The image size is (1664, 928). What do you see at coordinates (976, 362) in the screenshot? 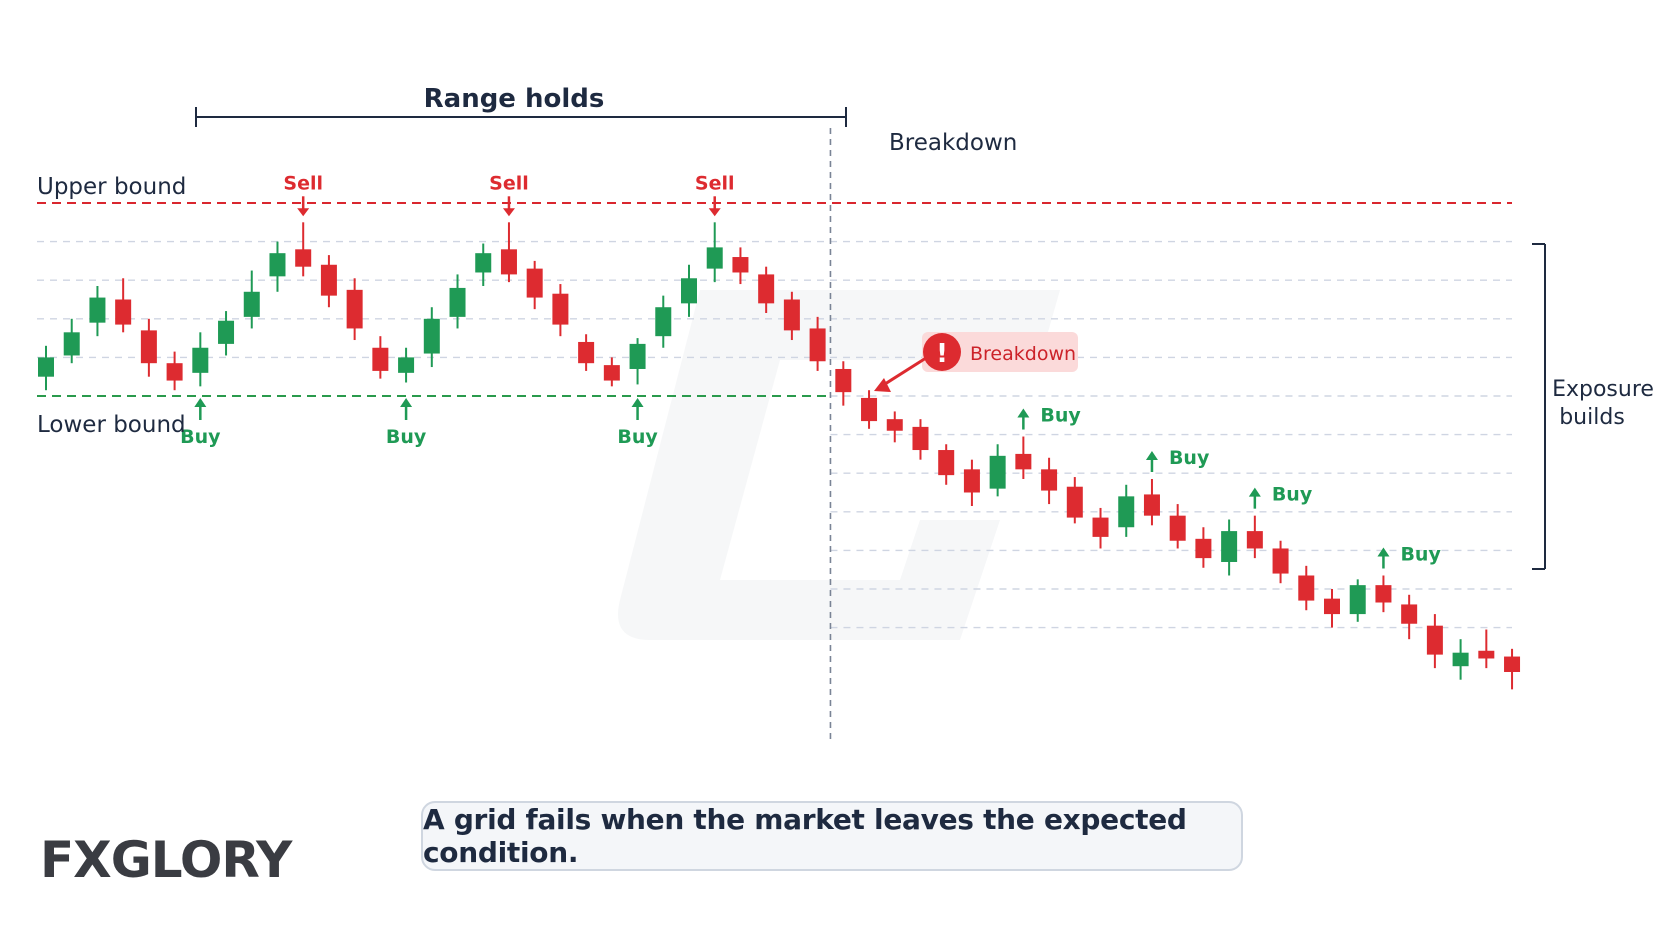
I see `breakdown-badge: ! Breakdown` at bounding box center [976, 362].